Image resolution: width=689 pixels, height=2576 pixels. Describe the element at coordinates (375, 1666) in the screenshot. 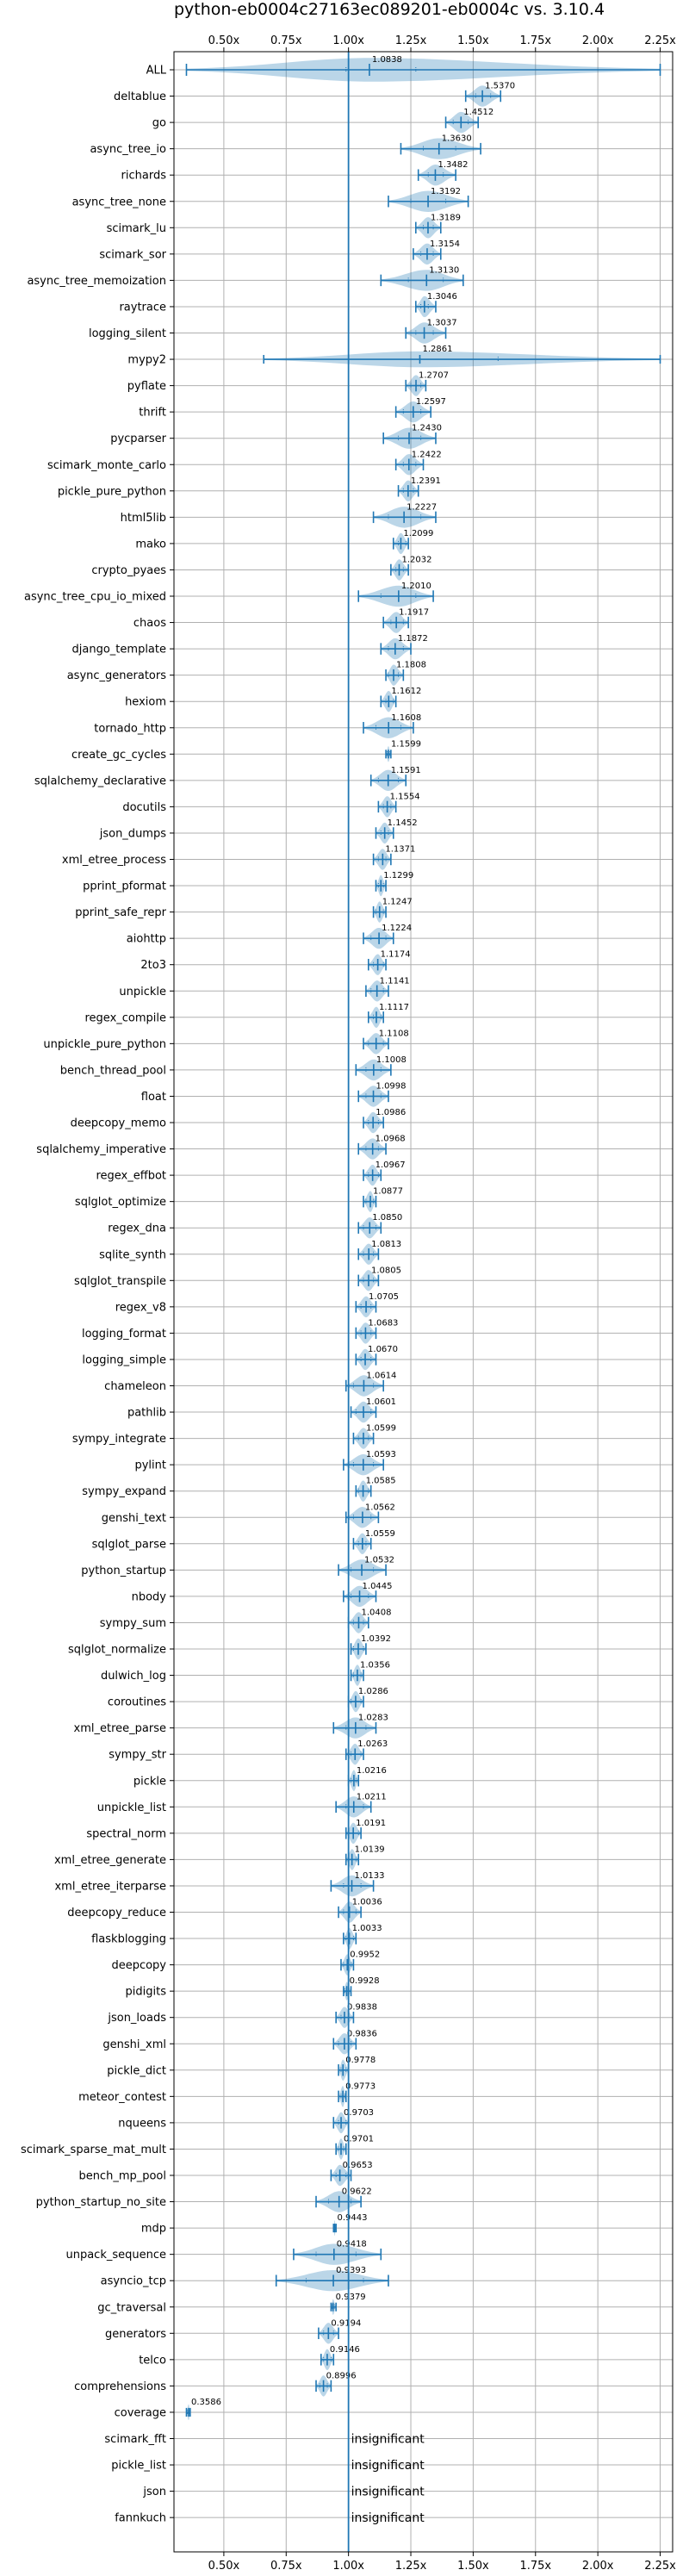

I see `median-label: 1.0356` at that location.